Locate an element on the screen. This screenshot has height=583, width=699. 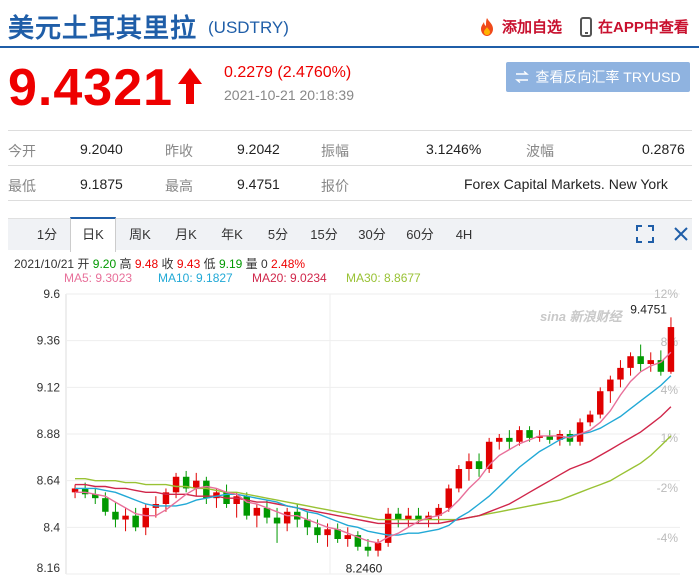
volume-value: 0 is located at coordinates (264, 264).